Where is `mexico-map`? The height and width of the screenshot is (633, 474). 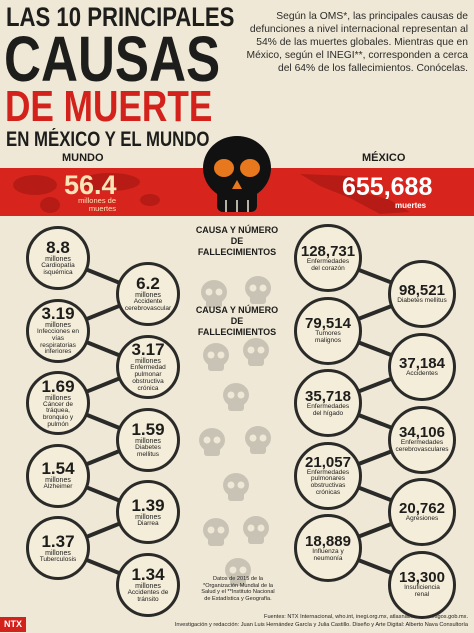 mexico-map is located at coordinates (355, 194).